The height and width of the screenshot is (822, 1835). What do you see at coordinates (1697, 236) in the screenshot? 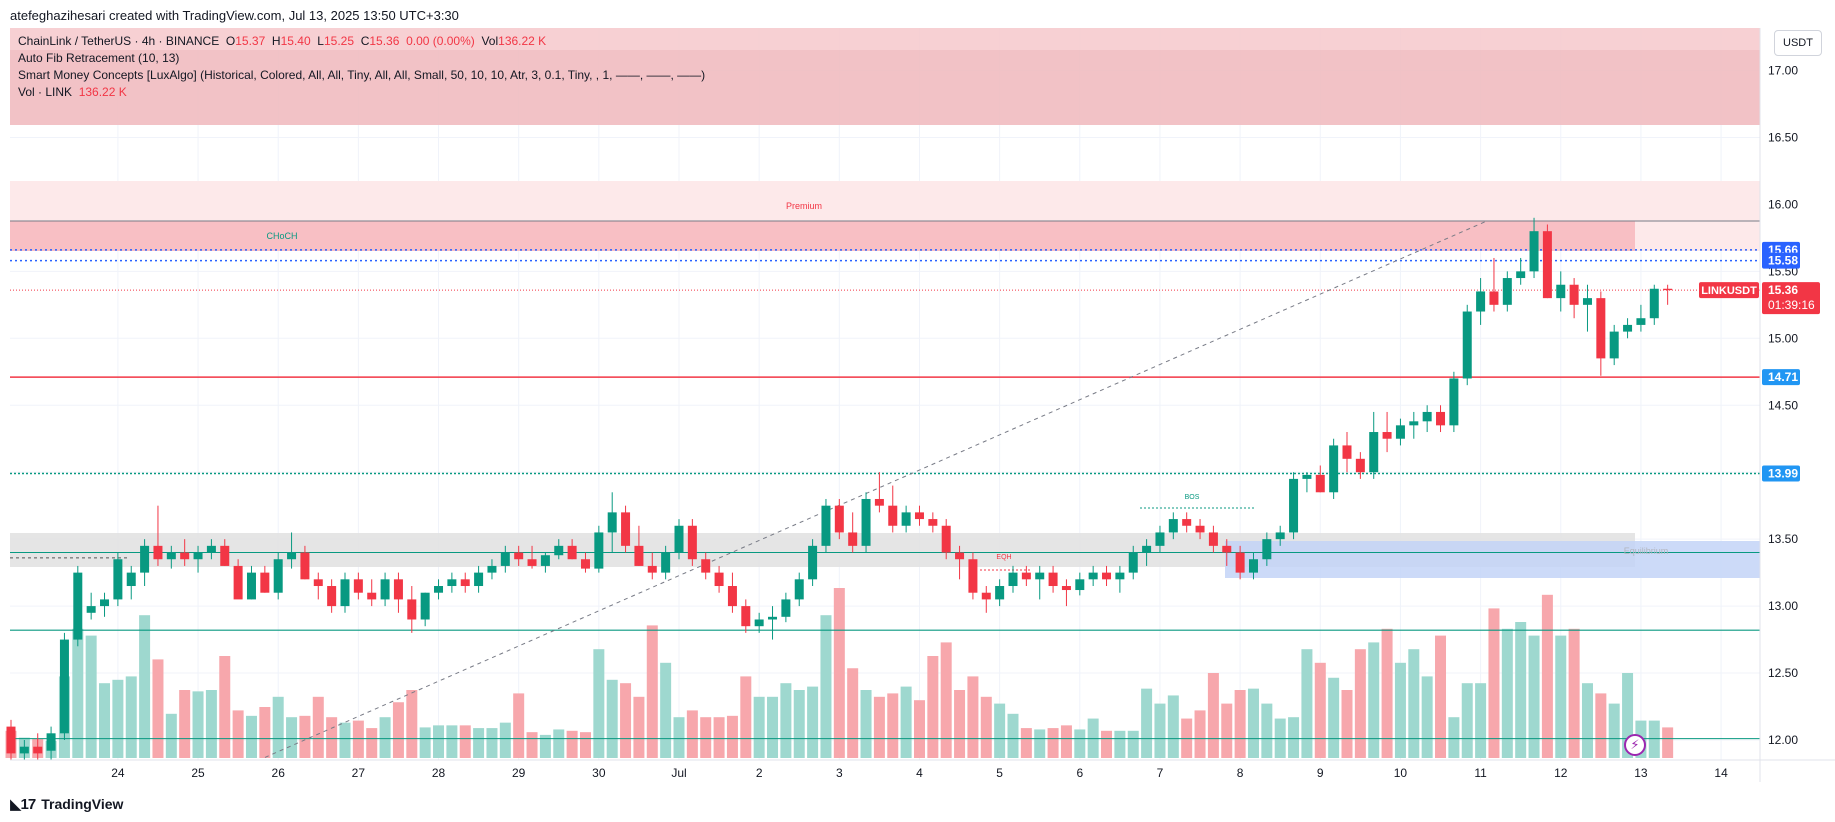
I see `choch-zone-ext` at bounding box center [1697, 236].